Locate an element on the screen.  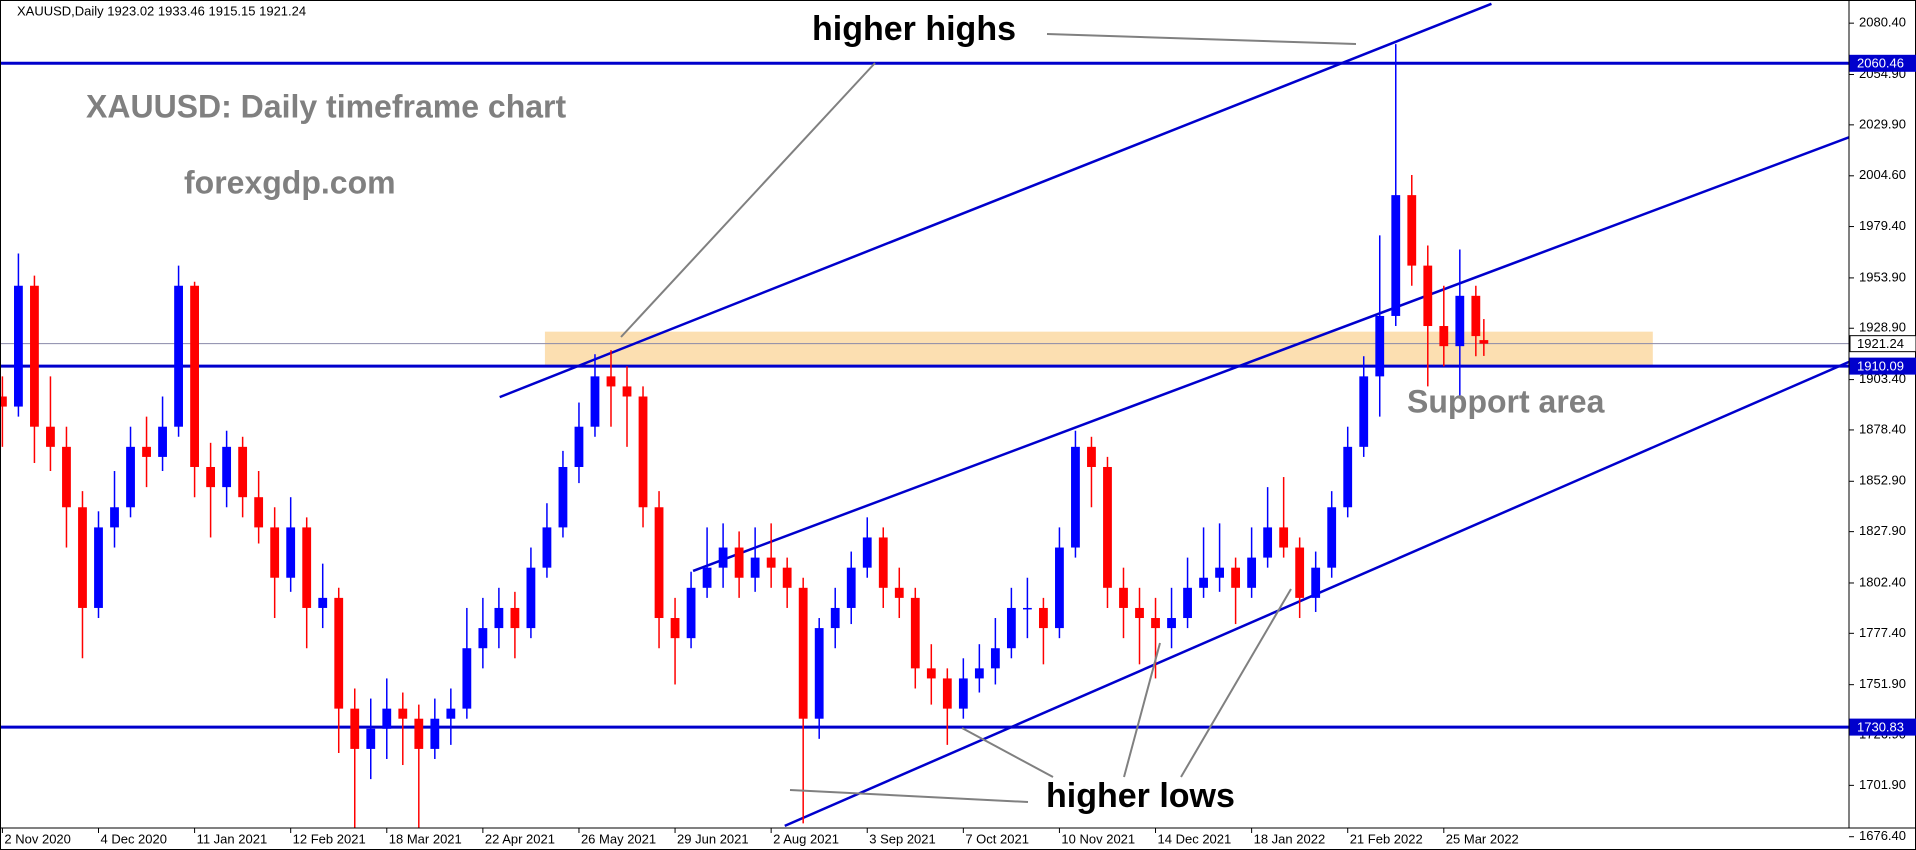
y-tick-label: 1979.40 is located at coordinates (1882, 225).